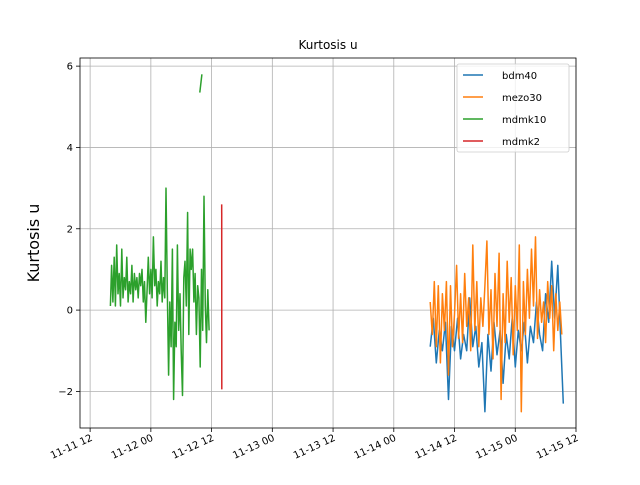 This screenshot has height=485, width=640. I want to click on y-tick-label: 2, so click(70, 229).